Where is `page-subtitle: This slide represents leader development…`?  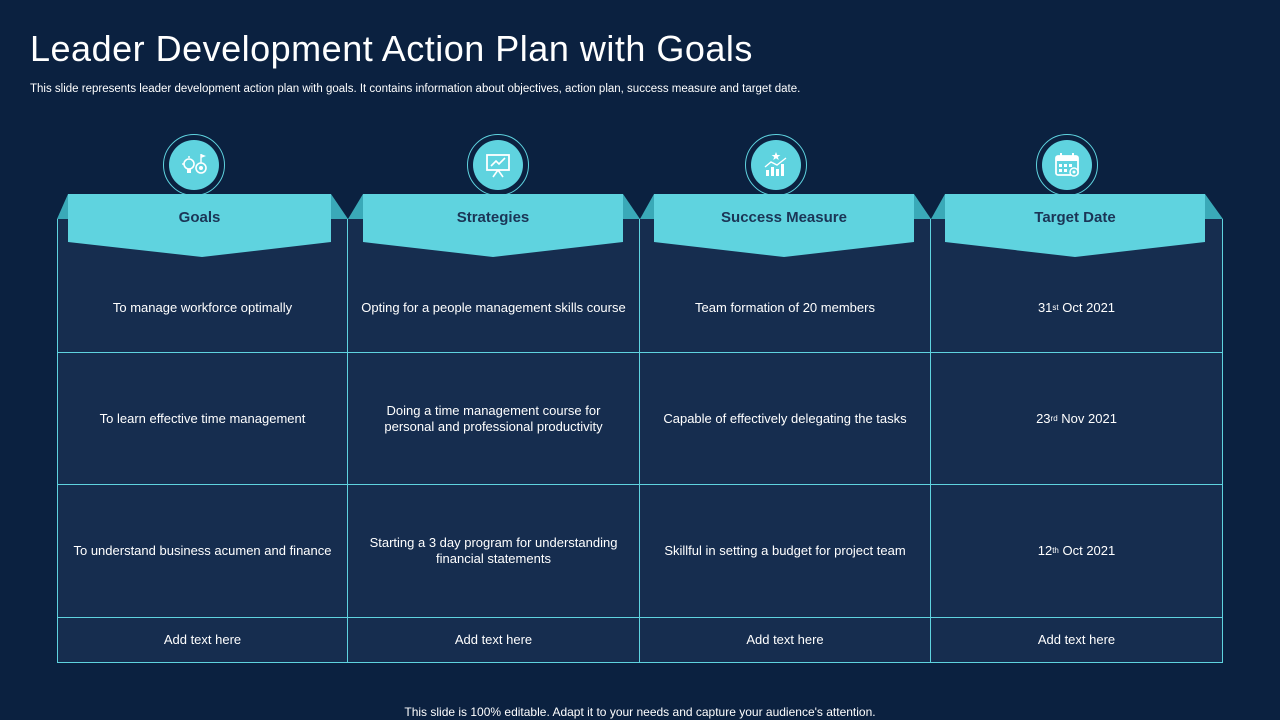 page-subtitle: This slide represents leader development… is located at coordinates (415, 89).